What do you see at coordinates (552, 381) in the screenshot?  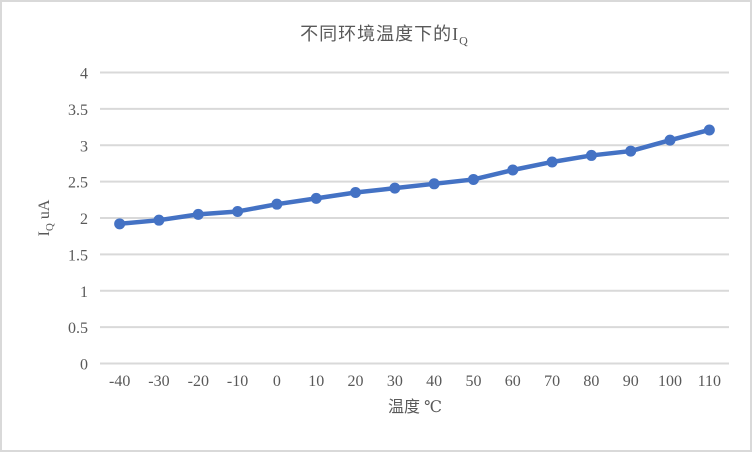 I see `x-tick-label: 70` at bounding box center [552, 381].